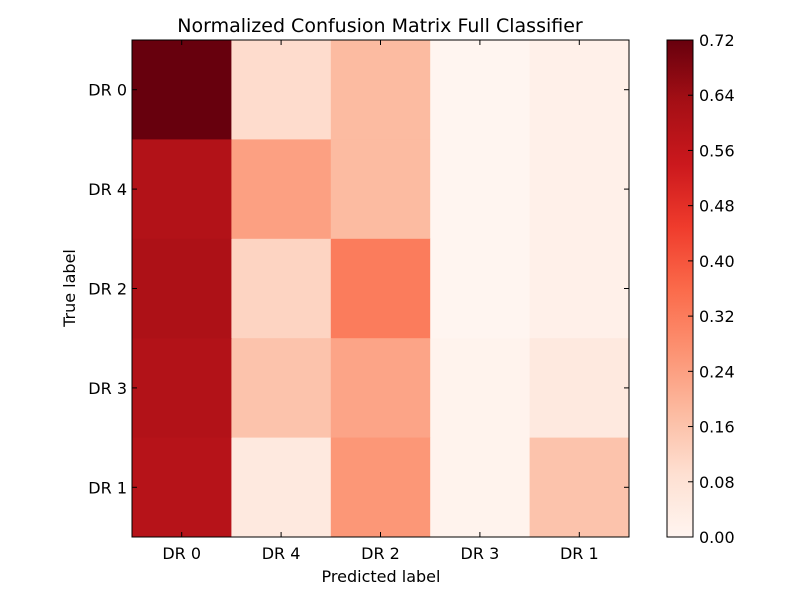  Describe the element at coordinates (480, 553) in the screenshot. I see `x-tick-label: DR 3` at that location.